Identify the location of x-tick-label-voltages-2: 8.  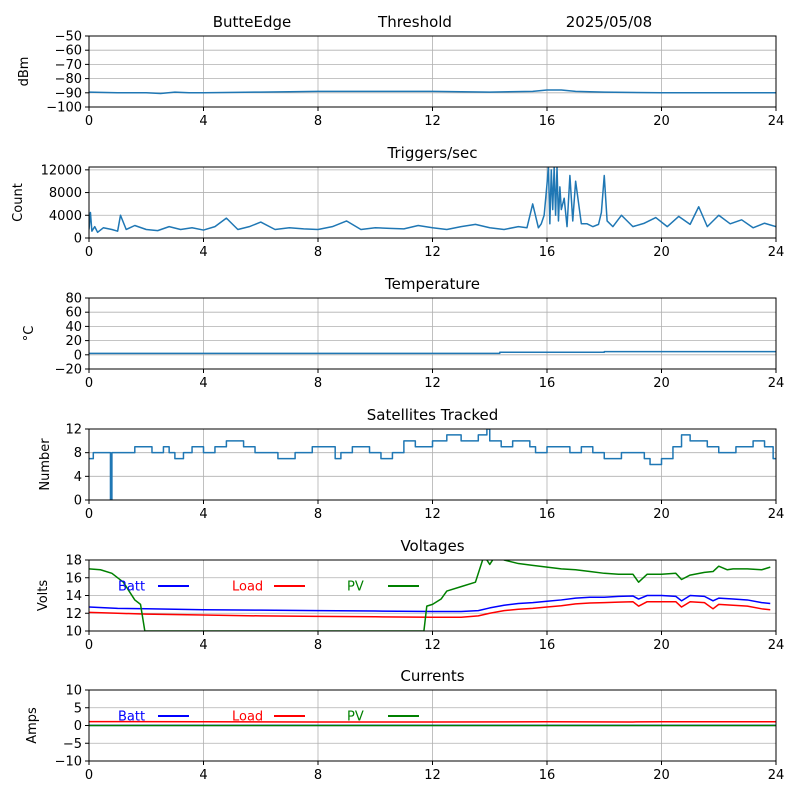
(318, 645).